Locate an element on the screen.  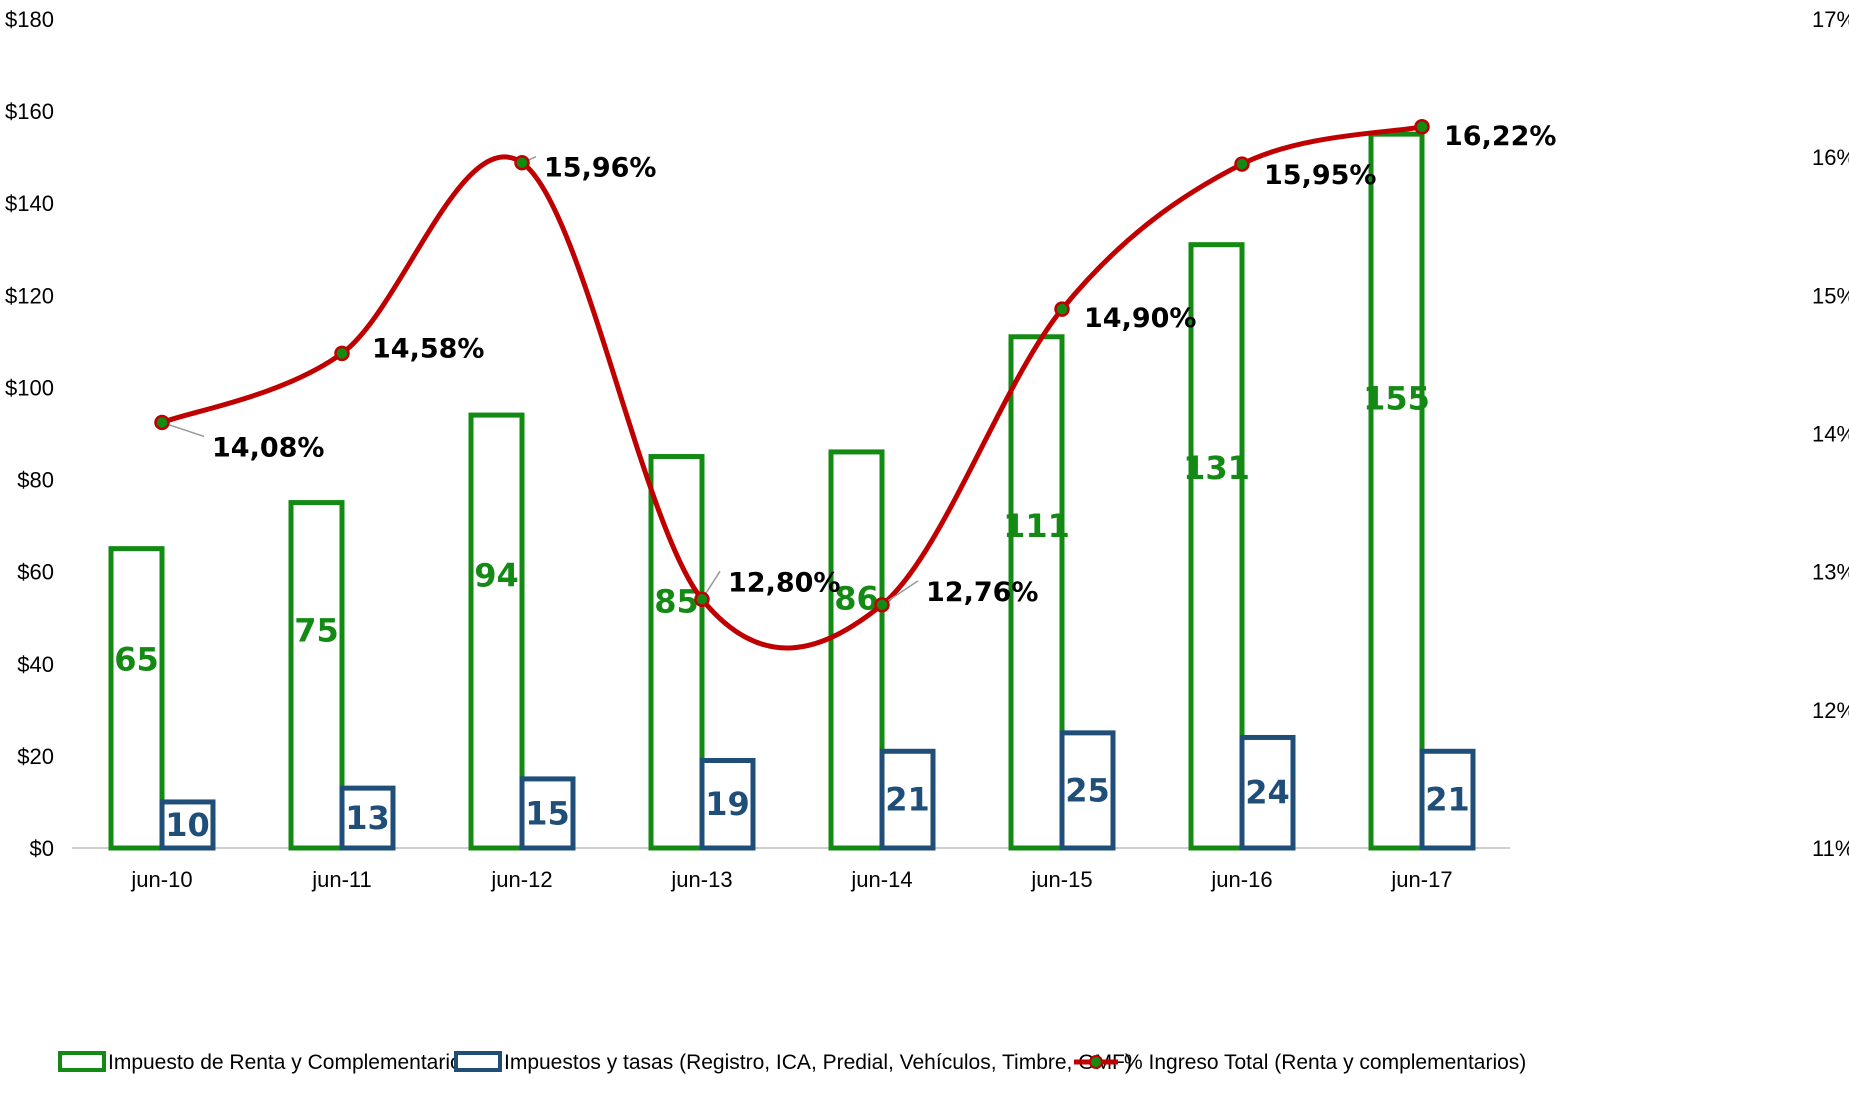
line-data-label: 14,90% is located at coordinates (1140, 318).